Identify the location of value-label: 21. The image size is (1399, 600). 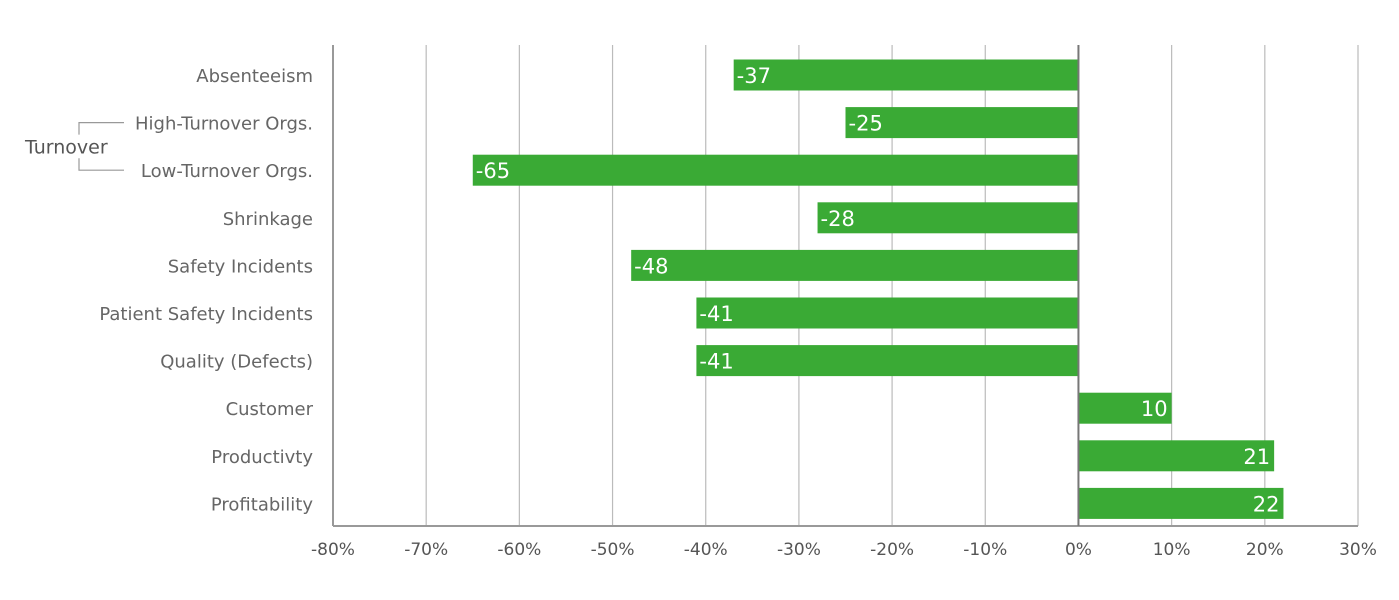
(1256, 457).